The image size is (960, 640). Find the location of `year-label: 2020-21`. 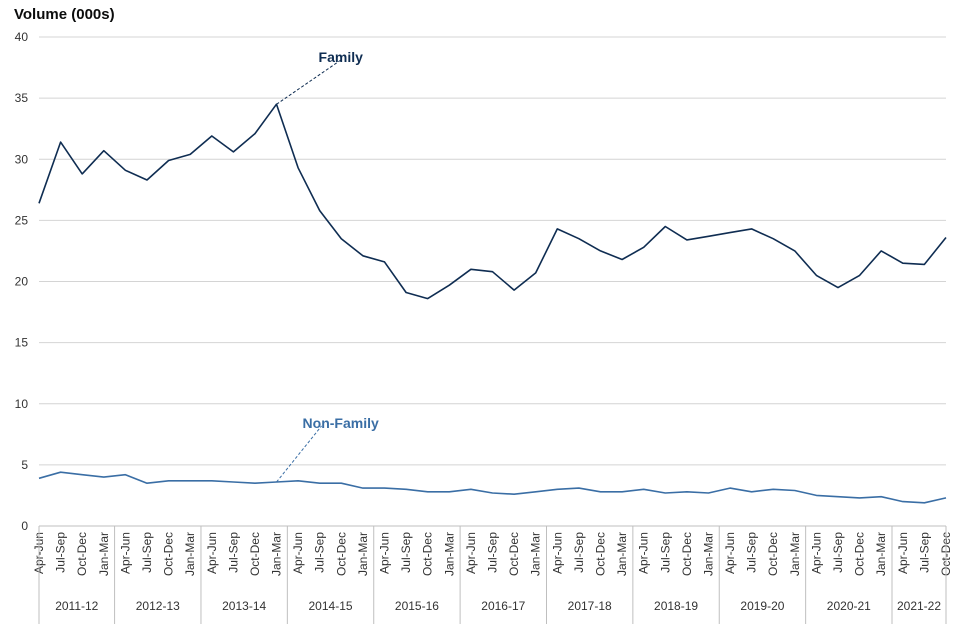

year-label: 2020-21 is located at coordinates (849, 606).